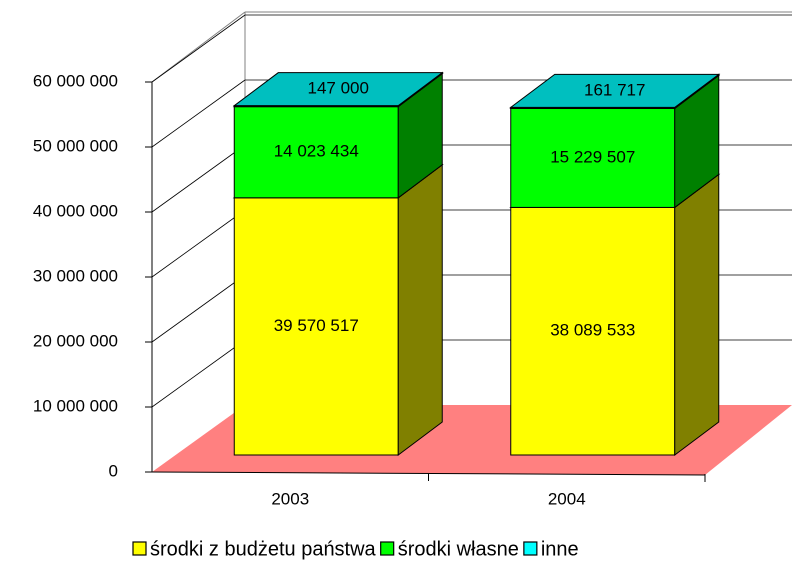  I want to click on value-label: 147 000, so click(338, 88).